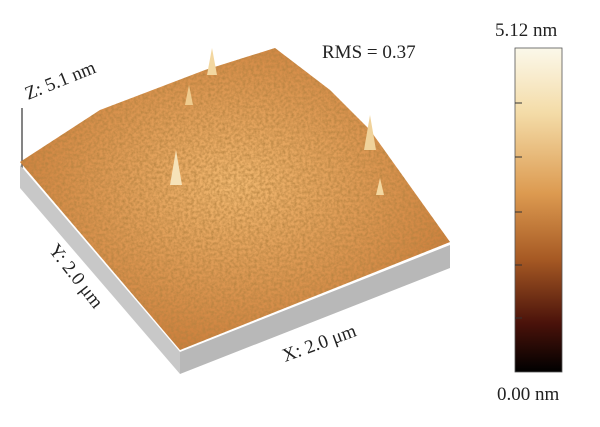  Describe the element at coordinates (315, 309) in the screenshot. I see `front-wall` at that location.